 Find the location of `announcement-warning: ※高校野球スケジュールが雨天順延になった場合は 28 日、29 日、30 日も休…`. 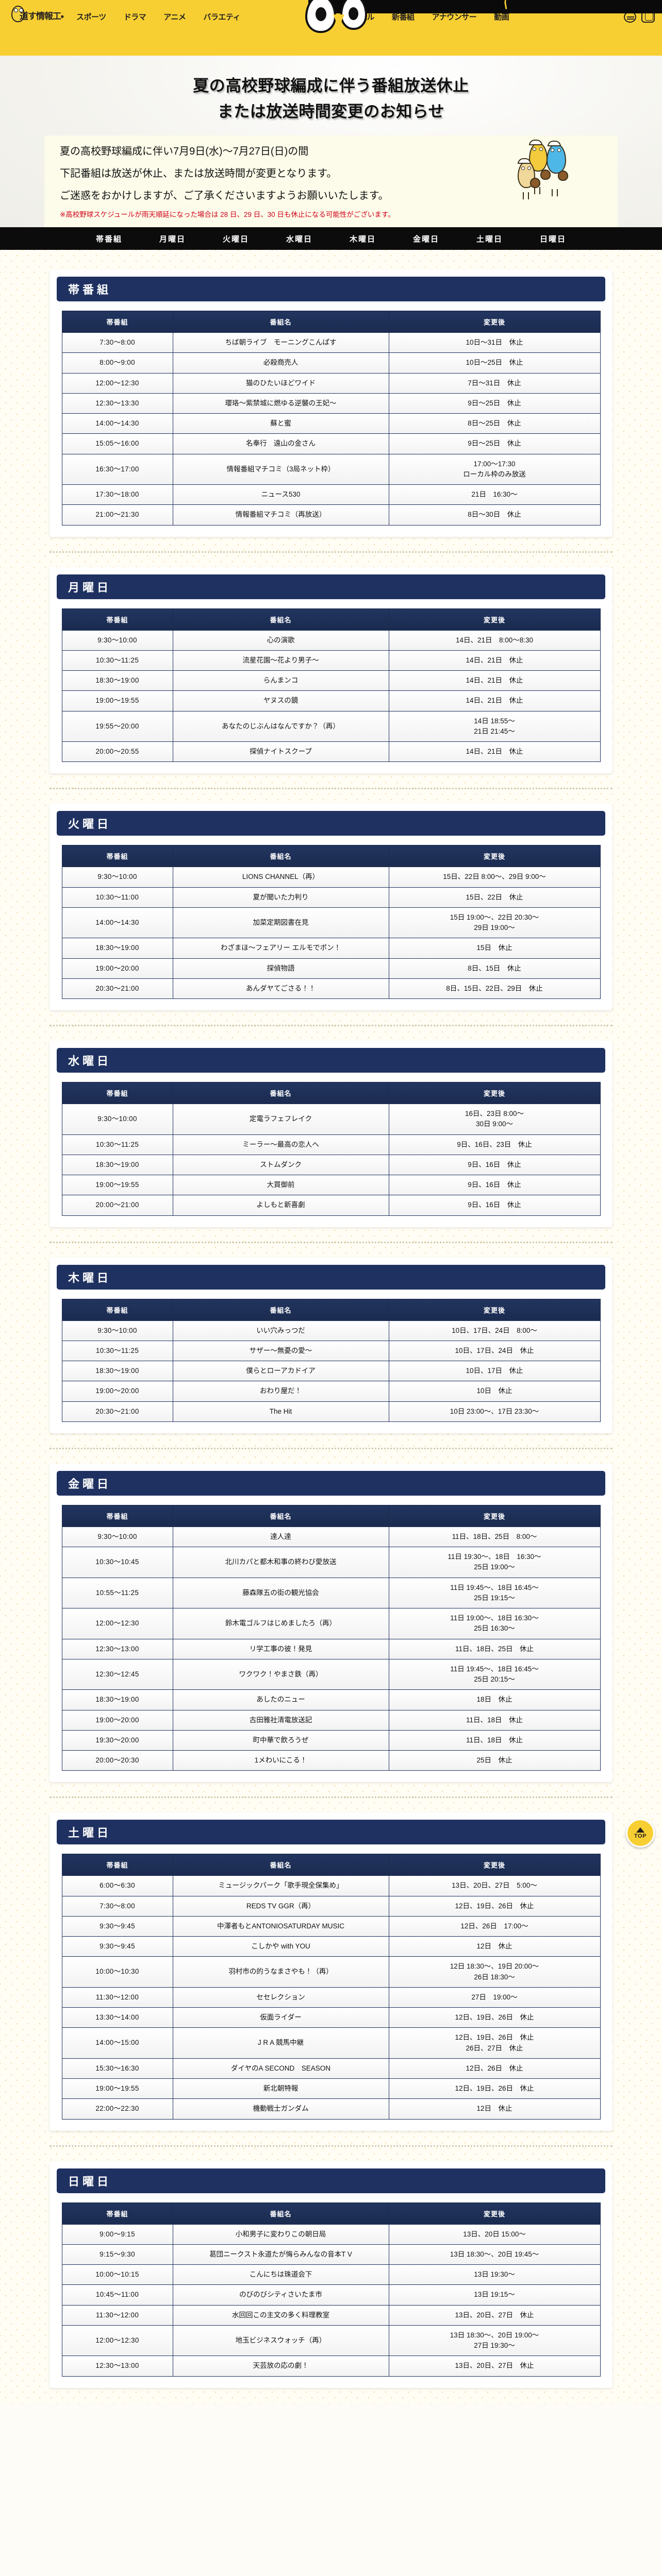

announcement-warning: ※高校野球スケジュールが雨天順延になった場合は 28 日、29 日、30 日も休… is located at coordinates (227, 215).